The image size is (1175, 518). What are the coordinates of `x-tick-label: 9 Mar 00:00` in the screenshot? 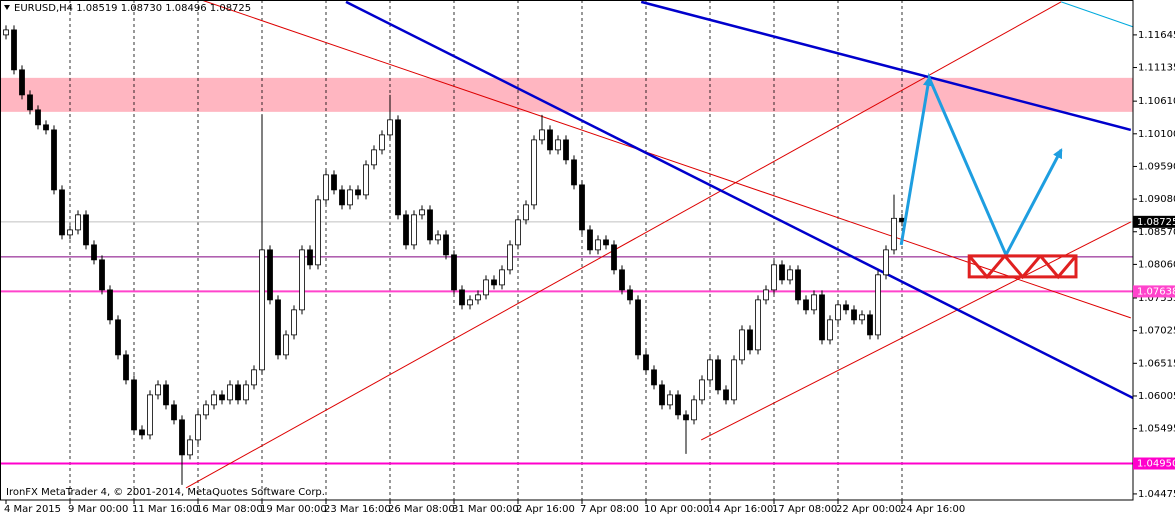 It's located at (98, 509).